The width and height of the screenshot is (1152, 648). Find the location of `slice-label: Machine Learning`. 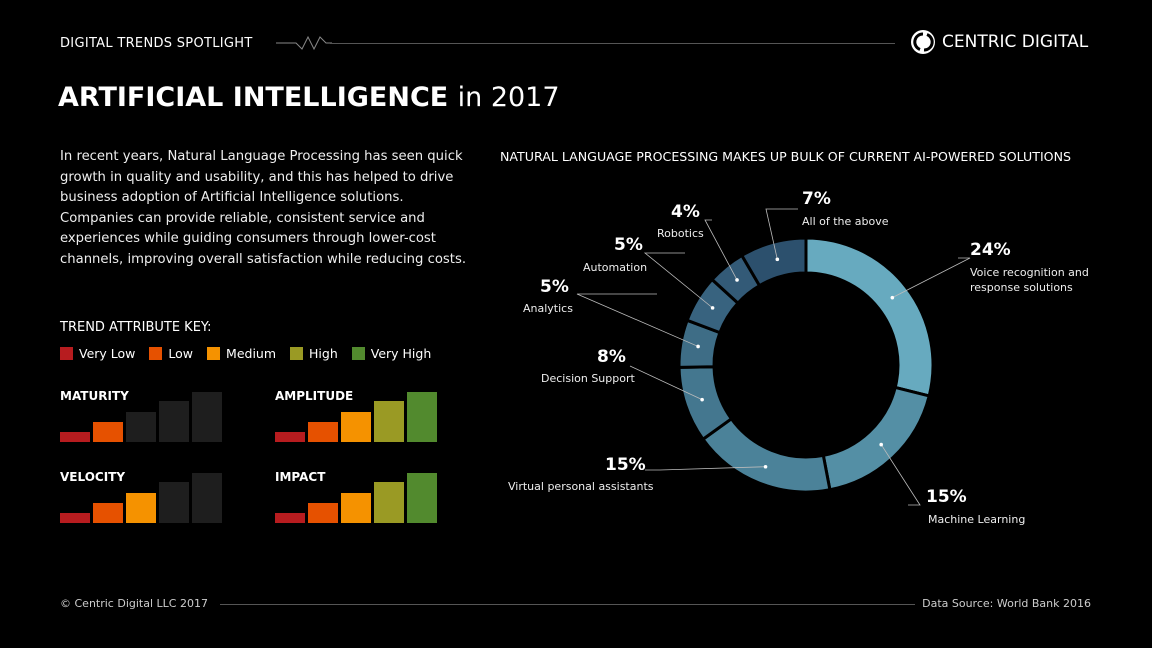

slice-label: Machine Learning is located at coordinates (977, 519).